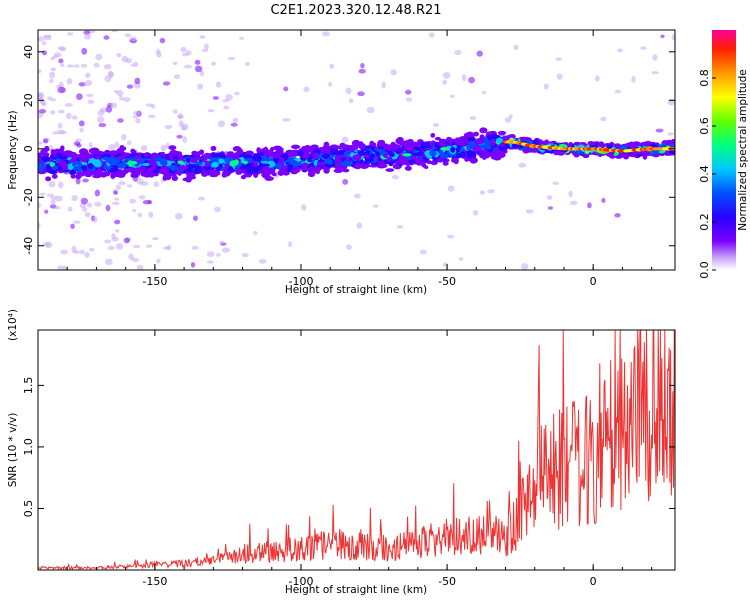  Describe the element at coordinates (704, 222) in the screenshot. I see `colorbar-tick-label: 0.2` at that location.